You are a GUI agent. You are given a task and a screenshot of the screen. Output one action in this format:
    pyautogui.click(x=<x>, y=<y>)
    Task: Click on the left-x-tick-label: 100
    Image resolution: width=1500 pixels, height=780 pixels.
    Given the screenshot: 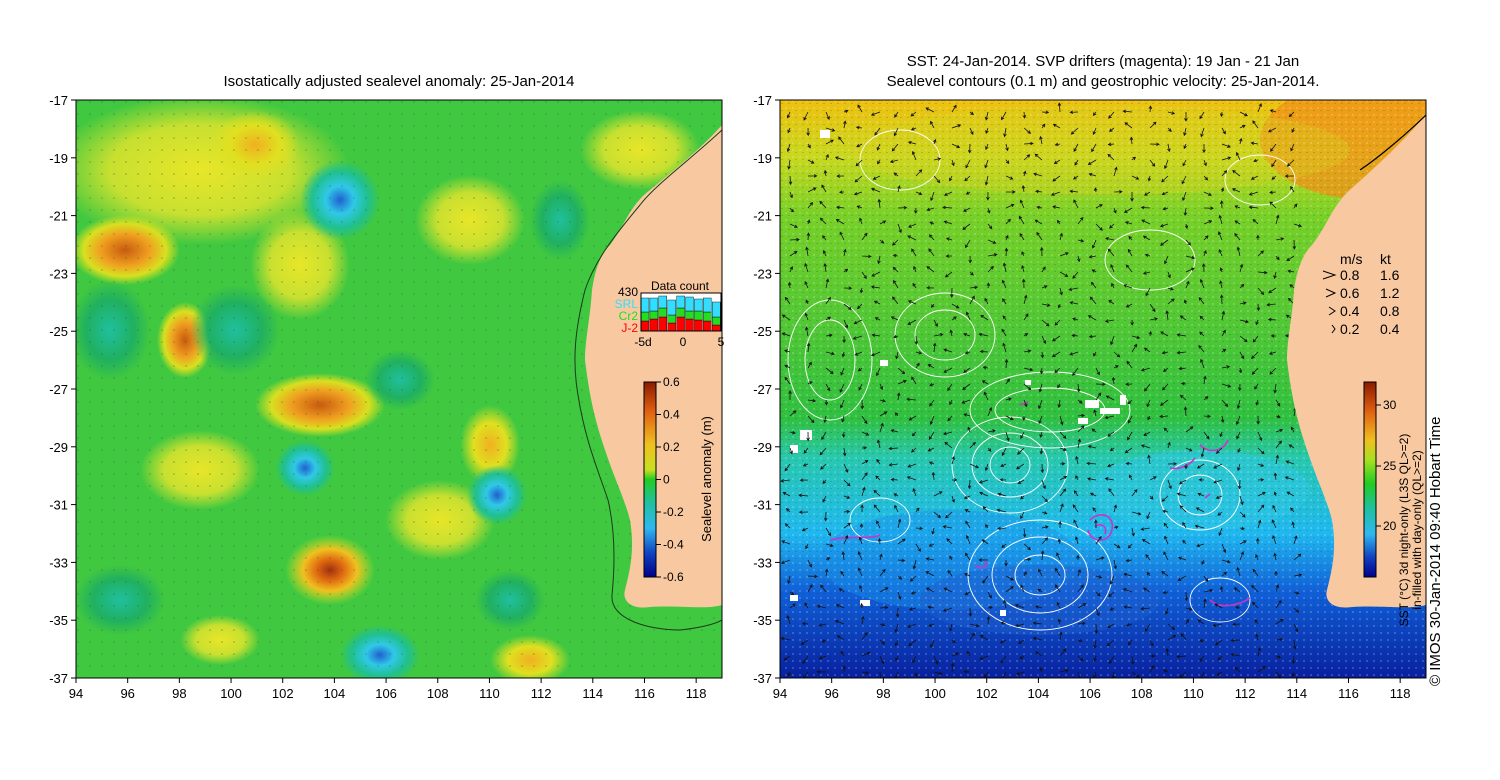 What is the action you would take?
    pyautogui.click(x=231, y=693)
    